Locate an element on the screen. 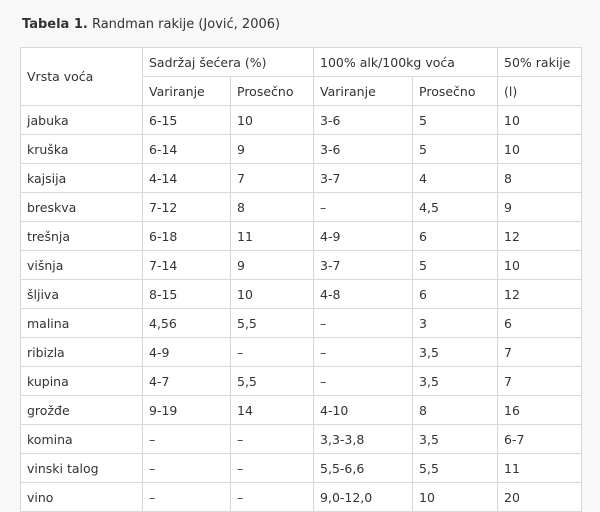 Image resolution: width=600 pixels, height=512 pixels. fruit-name-cell: kruška is located at coordinates (81, 149).